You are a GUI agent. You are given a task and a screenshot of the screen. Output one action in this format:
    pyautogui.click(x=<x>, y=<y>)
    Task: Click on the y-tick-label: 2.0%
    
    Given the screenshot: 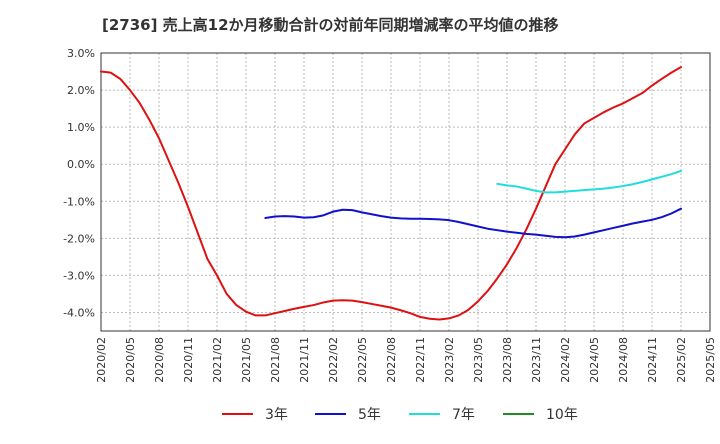 What is the action you would take?
    pyautogui.click(x=81, y=90)
    